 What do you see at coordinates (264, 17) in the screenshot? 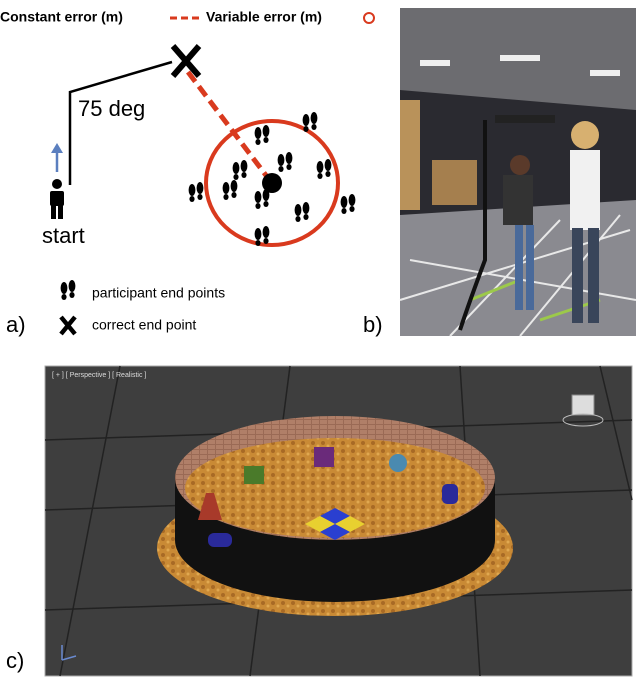
I see `legend-variable: Variable error (m)` at bounding box center [264, 17].